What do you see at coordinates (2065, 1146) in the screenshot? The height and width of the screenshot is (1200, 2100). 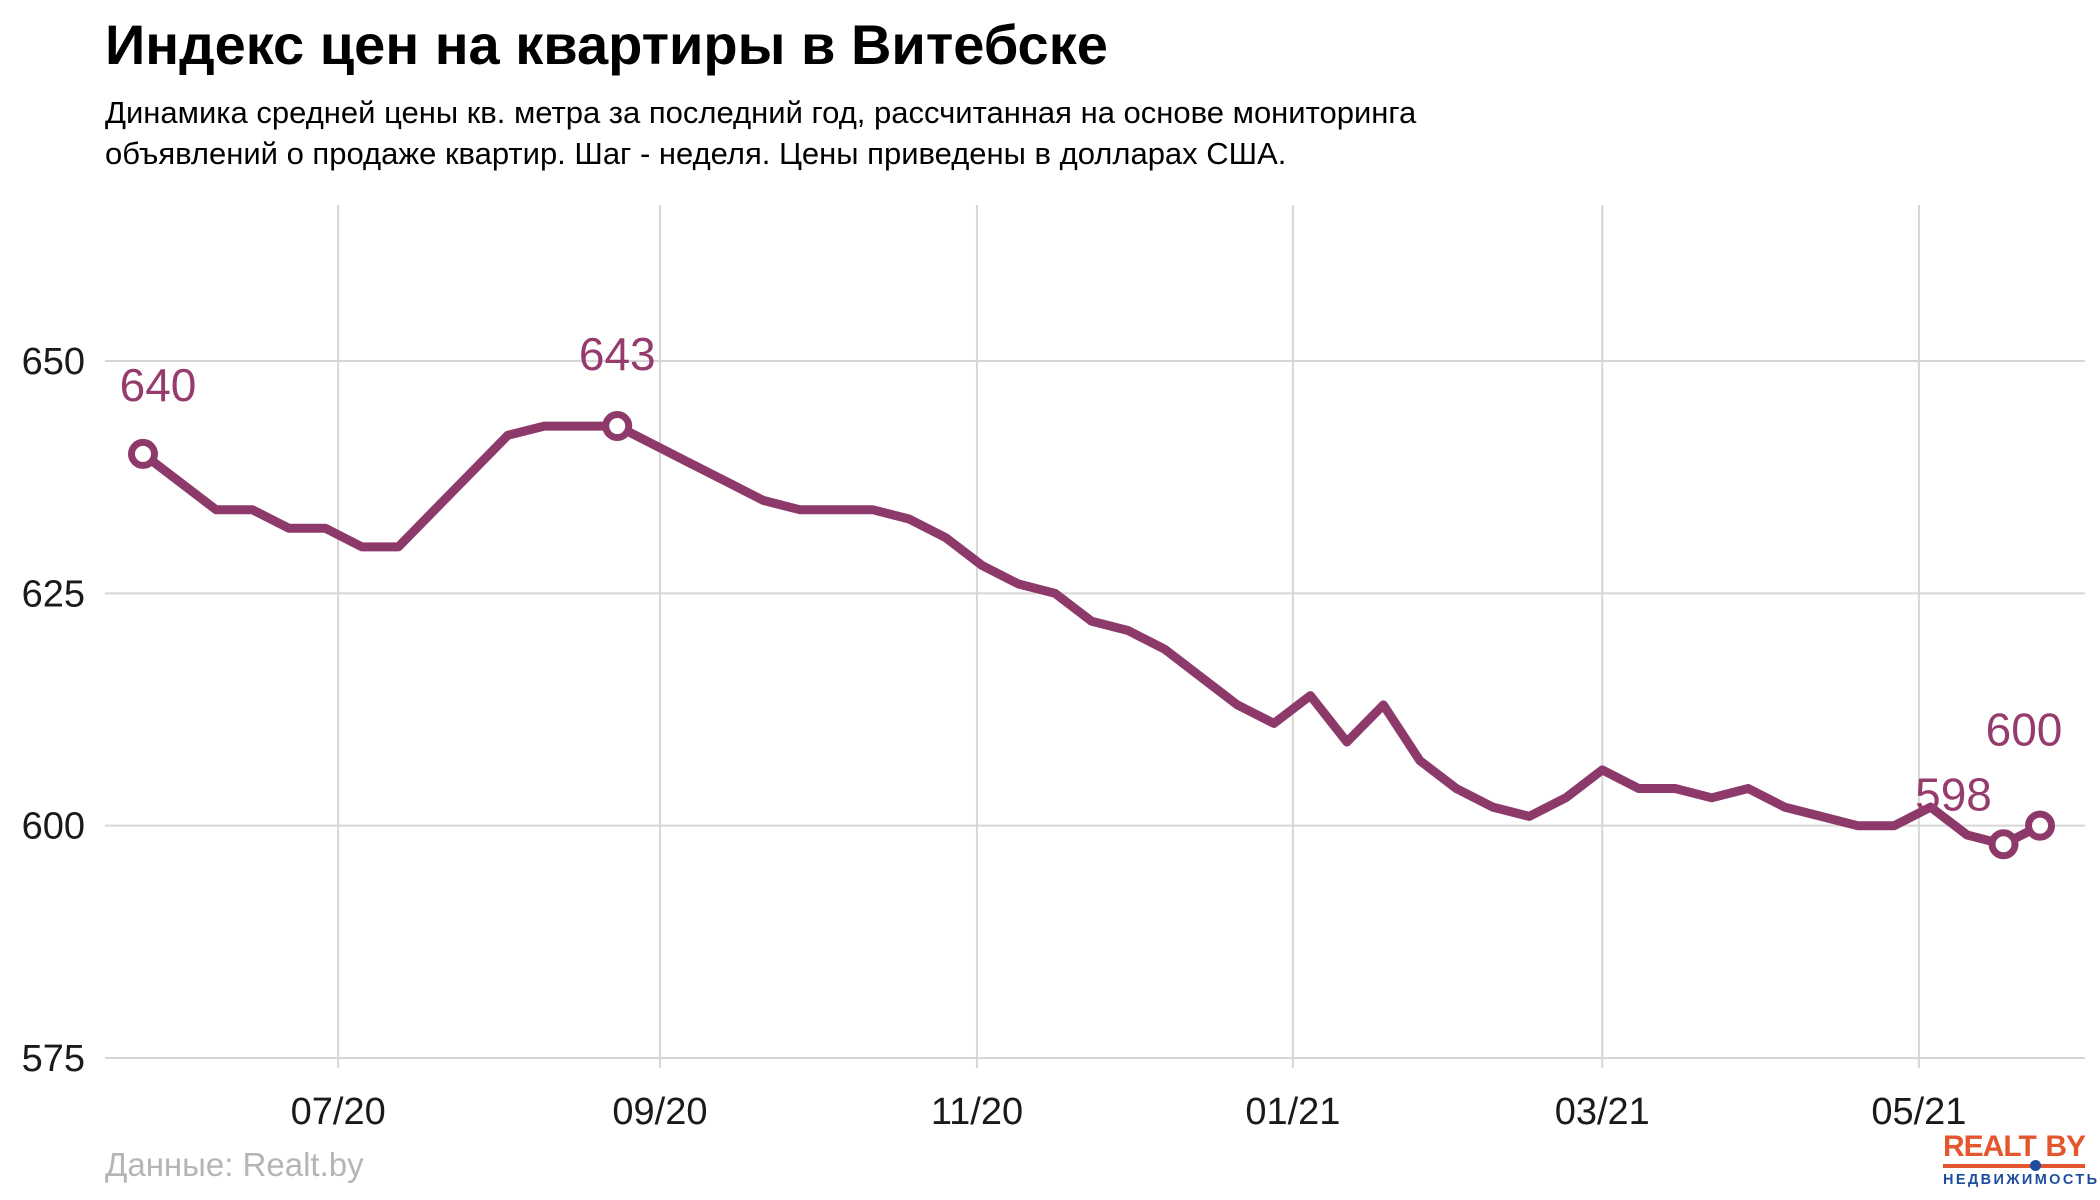 I see `logo-word-by: BY` at bounding box center [2065, 1146].